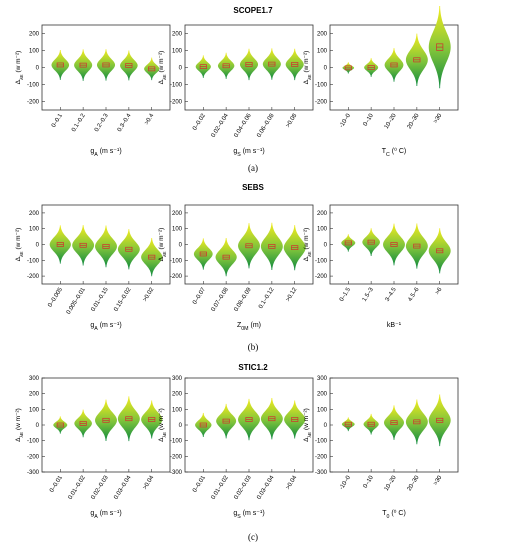 This screenshot has width=505, height=550. What do you see at coordinates (150, 119) in the screenshot?
I see `x-tick-label: >0.4` at bounding box center [150, 119].